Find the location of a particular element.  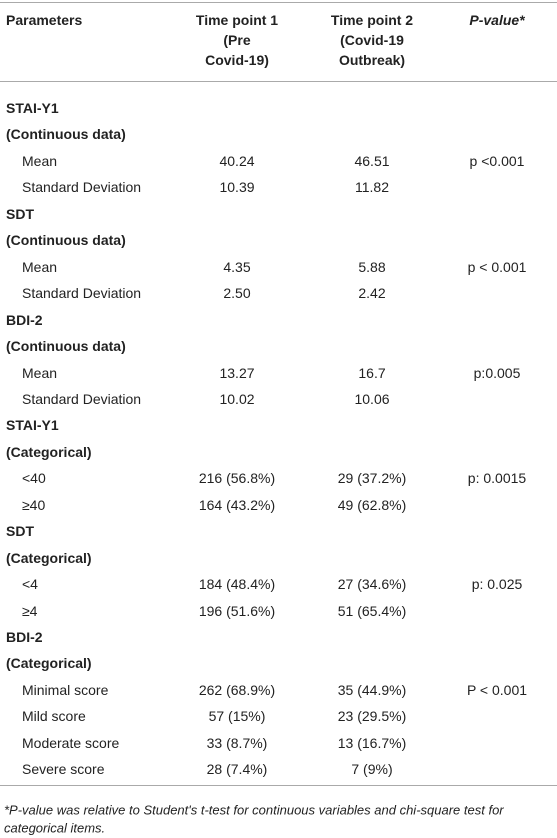

cell: p <0.001 is located at coordinates (497, 160).